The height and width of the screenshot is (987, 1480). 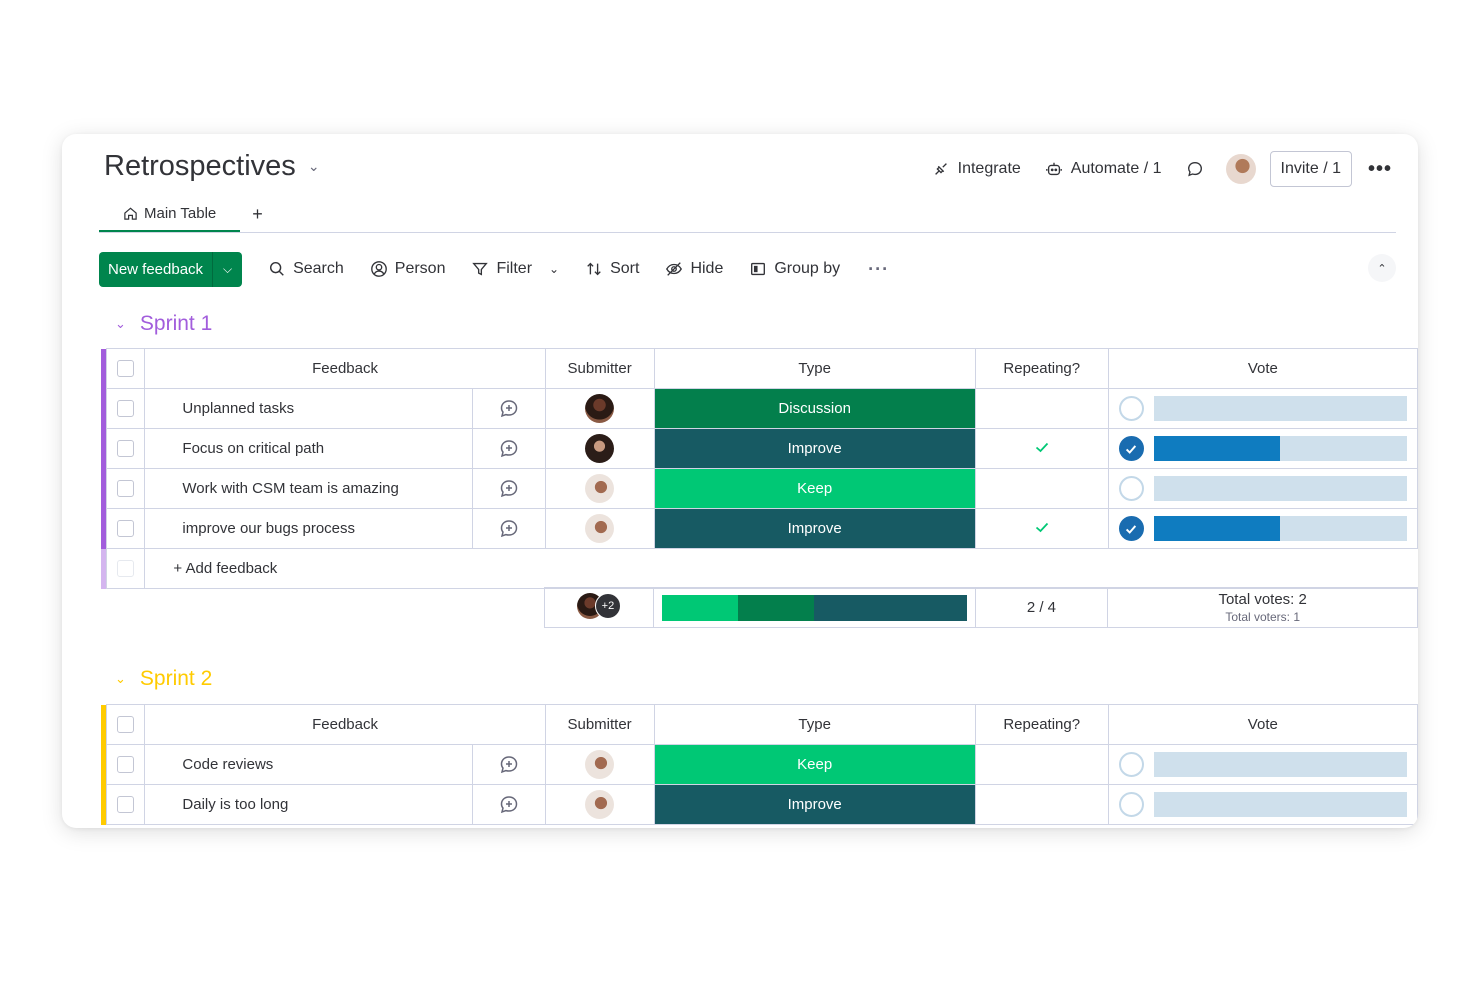 I want to click on group-header-sprint-1: ⌄ Sprint 1, so click(x=163, y=324).